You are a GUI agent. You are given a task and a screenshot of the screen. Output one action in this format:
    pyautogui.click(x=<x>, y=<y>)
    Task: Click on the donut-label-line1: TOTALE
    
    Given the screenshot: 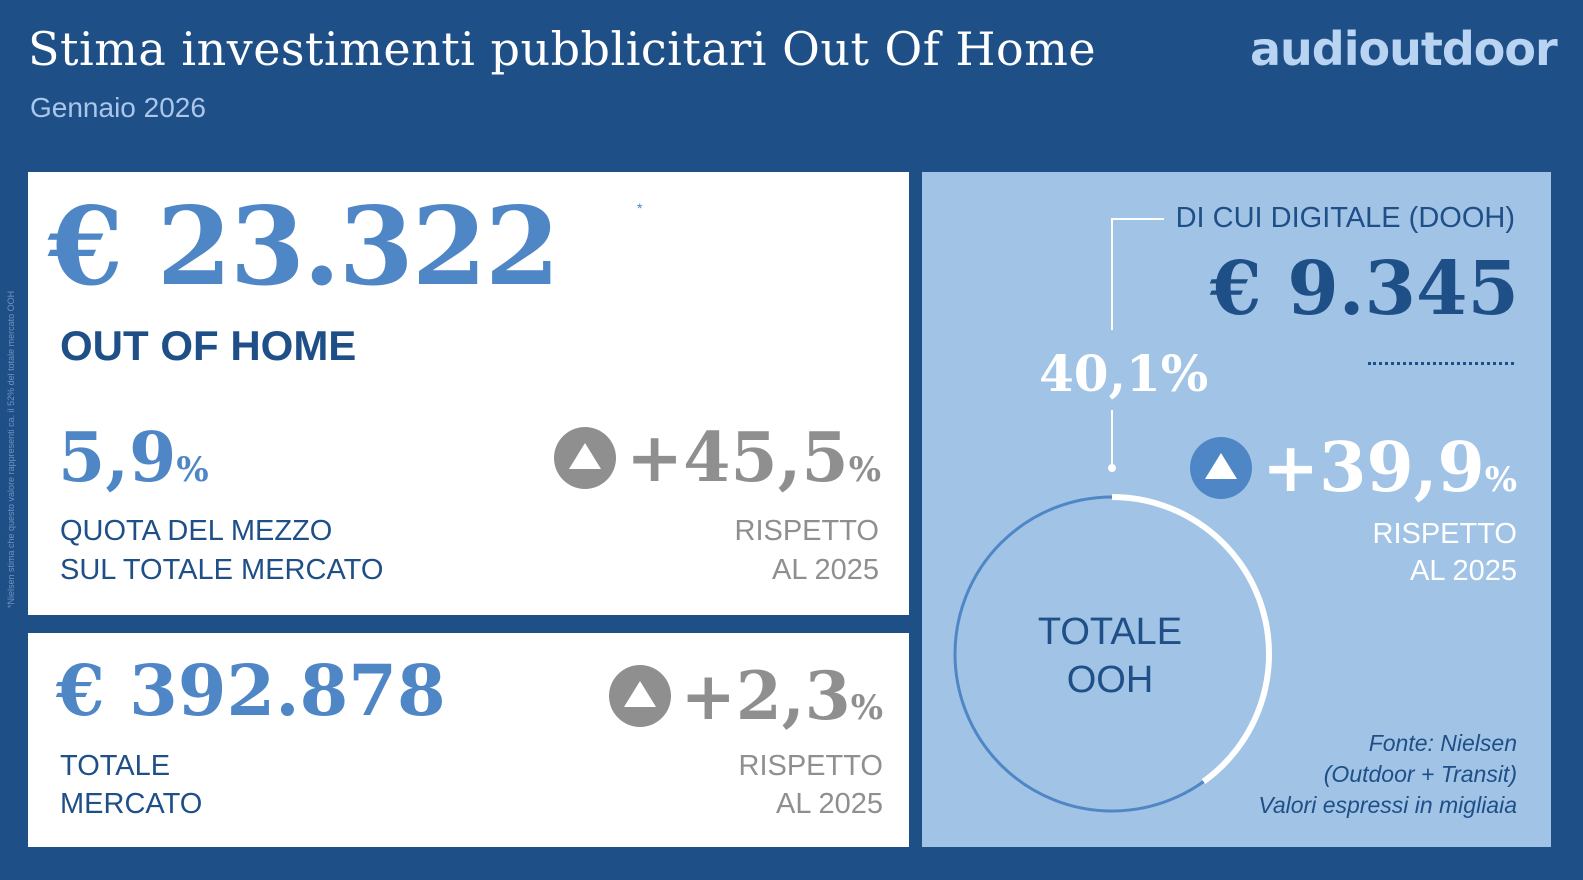 What is the action you would take?
    pyautogui.click(x=1110, y=632)
    